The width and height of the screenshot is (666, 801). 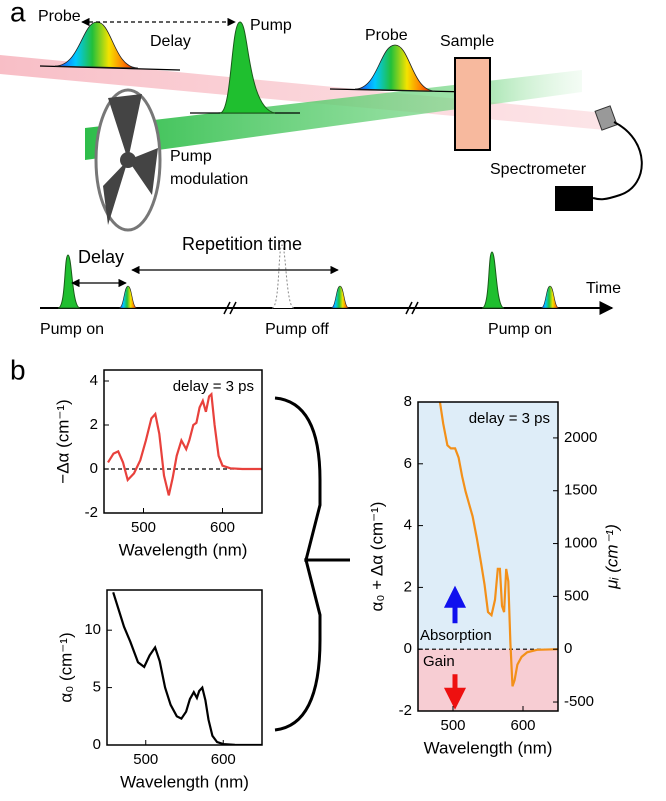 What do you see at coordinates (128, 160) in the screenshot?
I see `chopper-hub` at bounding box center [128, 160].